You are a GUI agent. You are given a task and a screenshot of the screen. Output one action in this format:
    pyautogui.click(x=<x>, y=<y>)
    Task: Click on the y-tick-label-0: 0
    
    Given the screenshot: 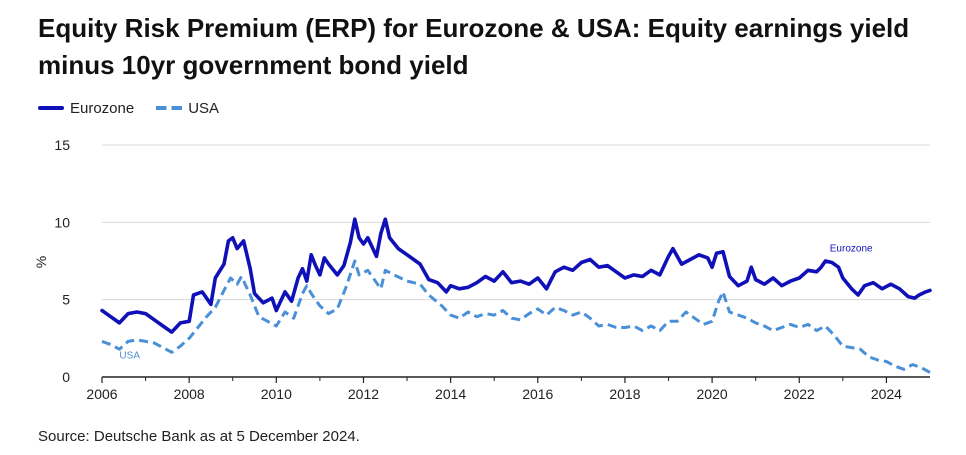 What is the action you would take?
    pyautogui.click(x=66, y=377)
    